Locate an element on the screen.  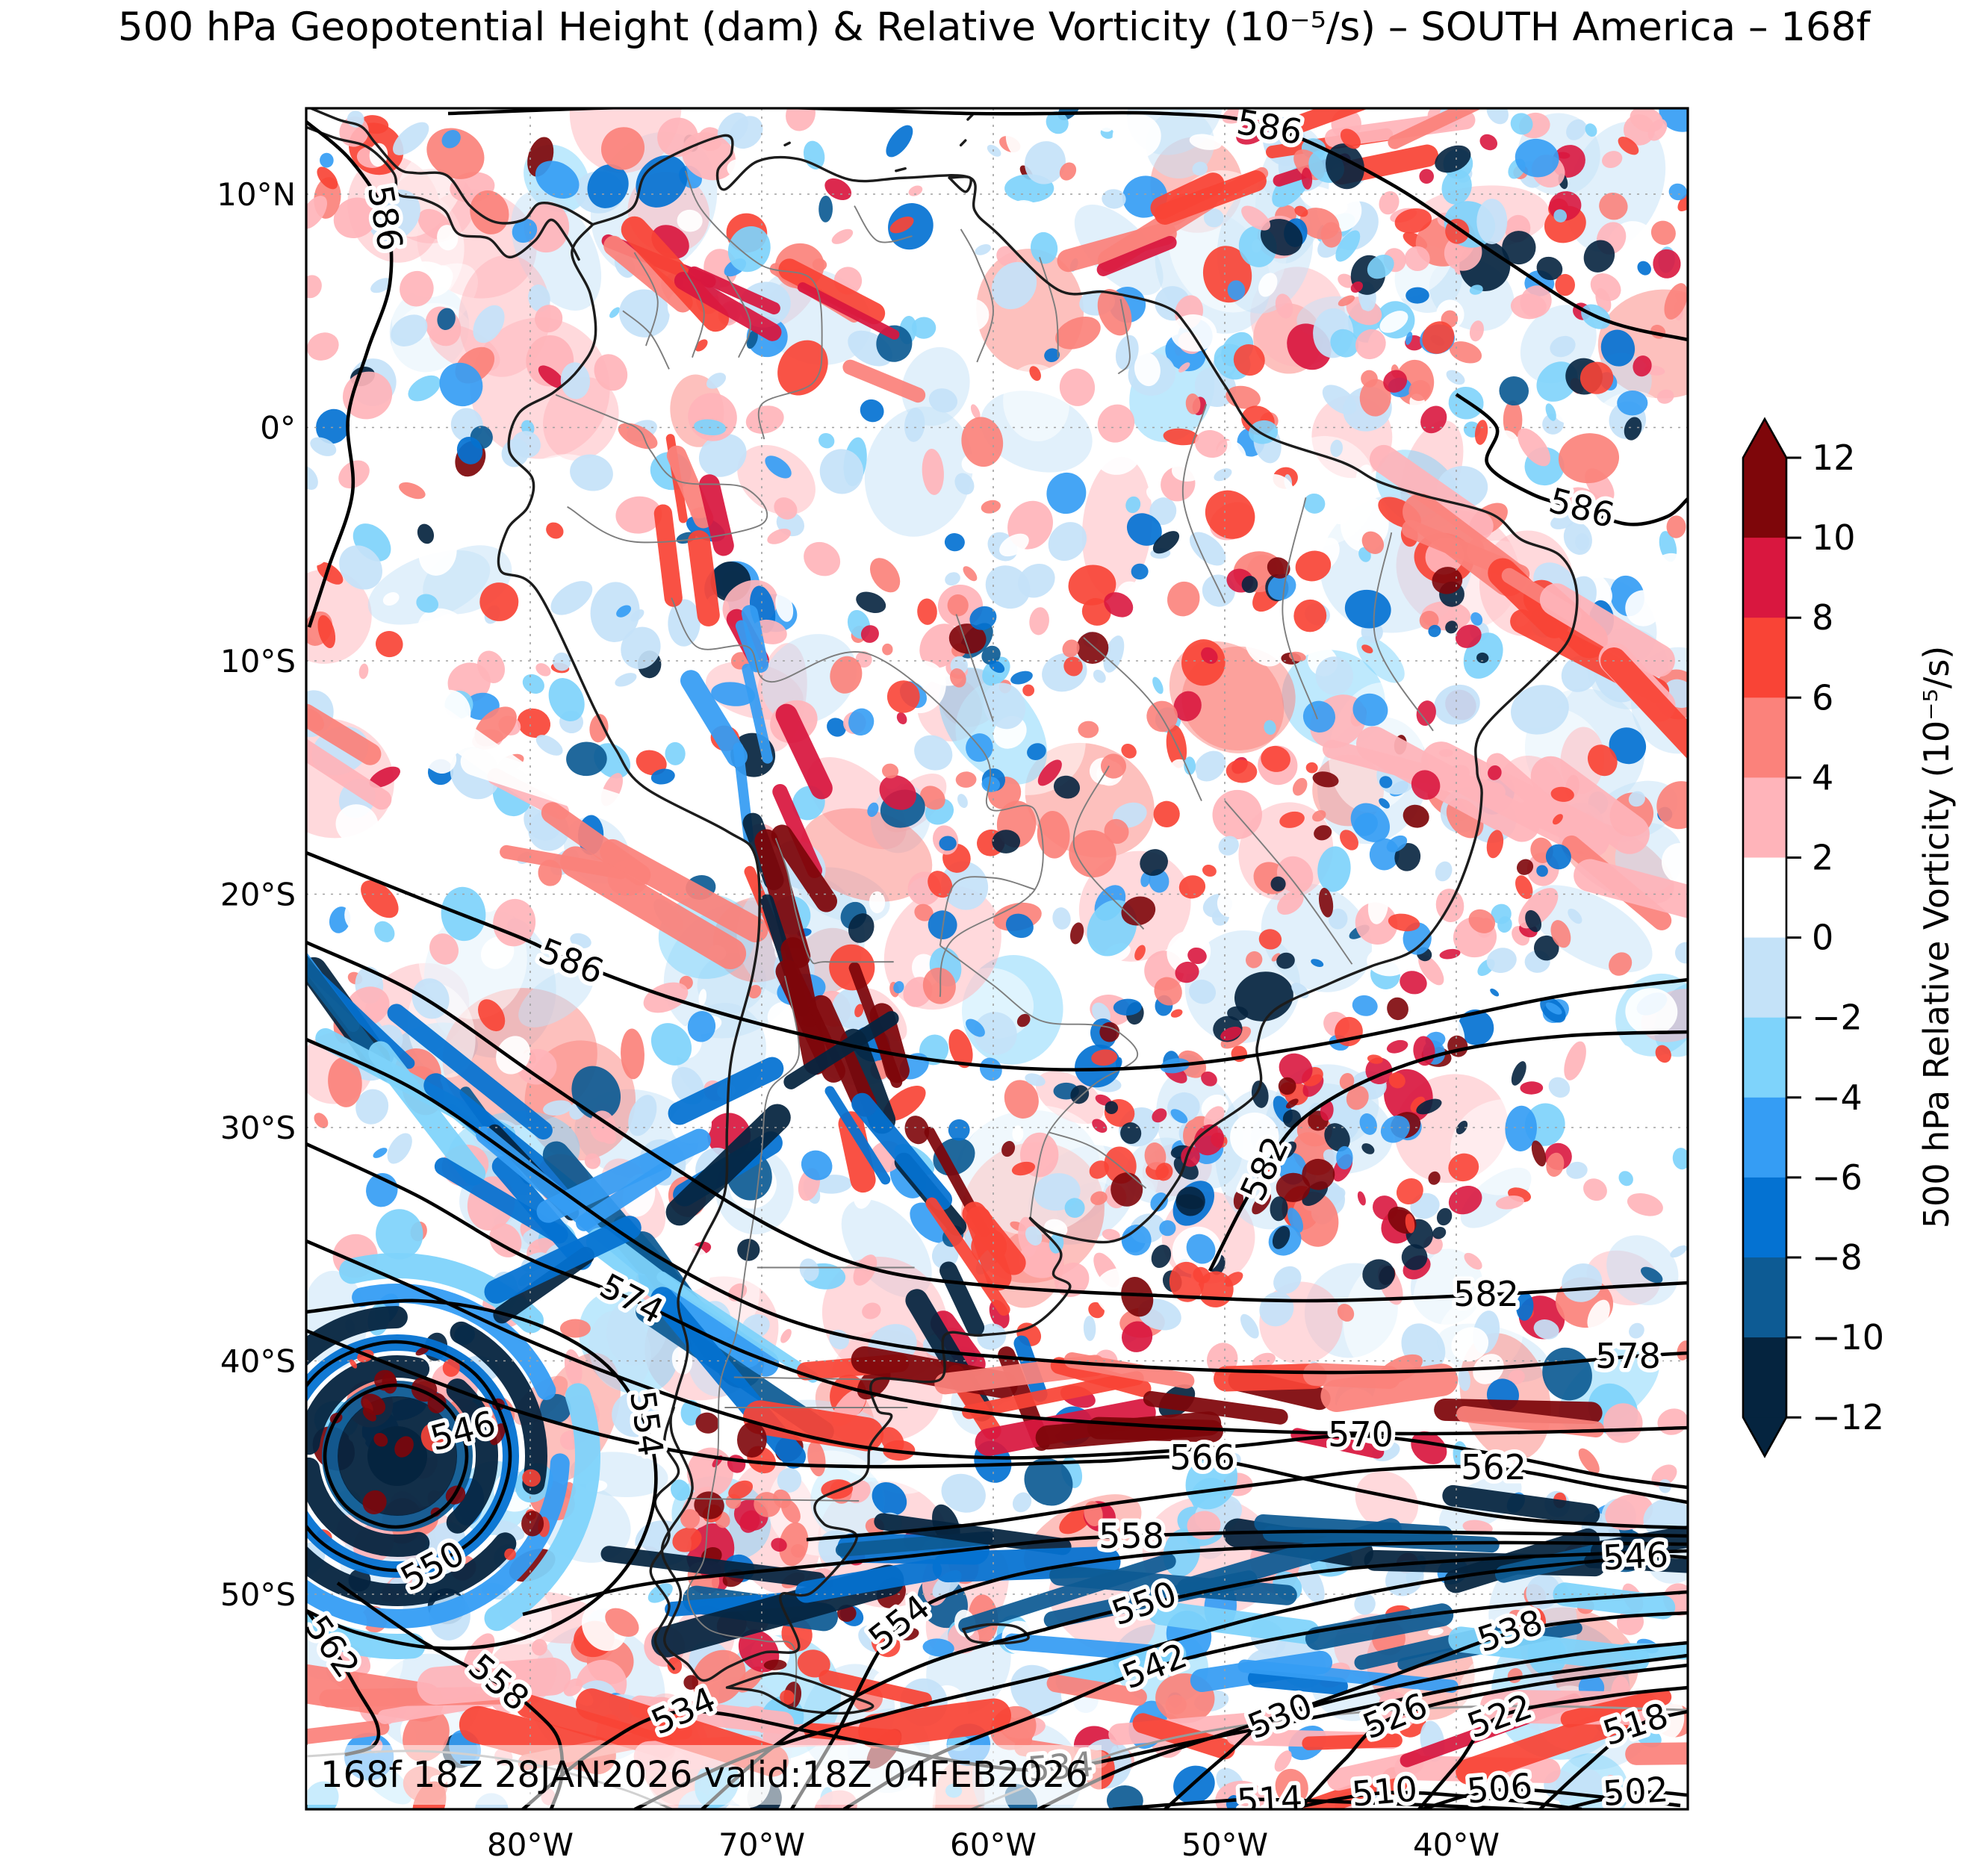
contour-label: 546 is located at coordinates (1636, 1556).